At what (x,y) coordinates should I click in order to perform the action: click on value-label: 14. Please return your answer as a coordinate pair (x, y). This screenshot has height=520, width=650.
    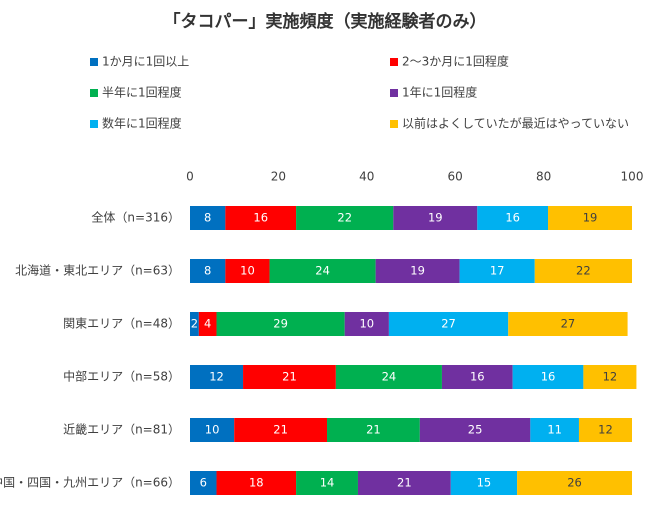
    Looking at the image, I should click on (327, 483).